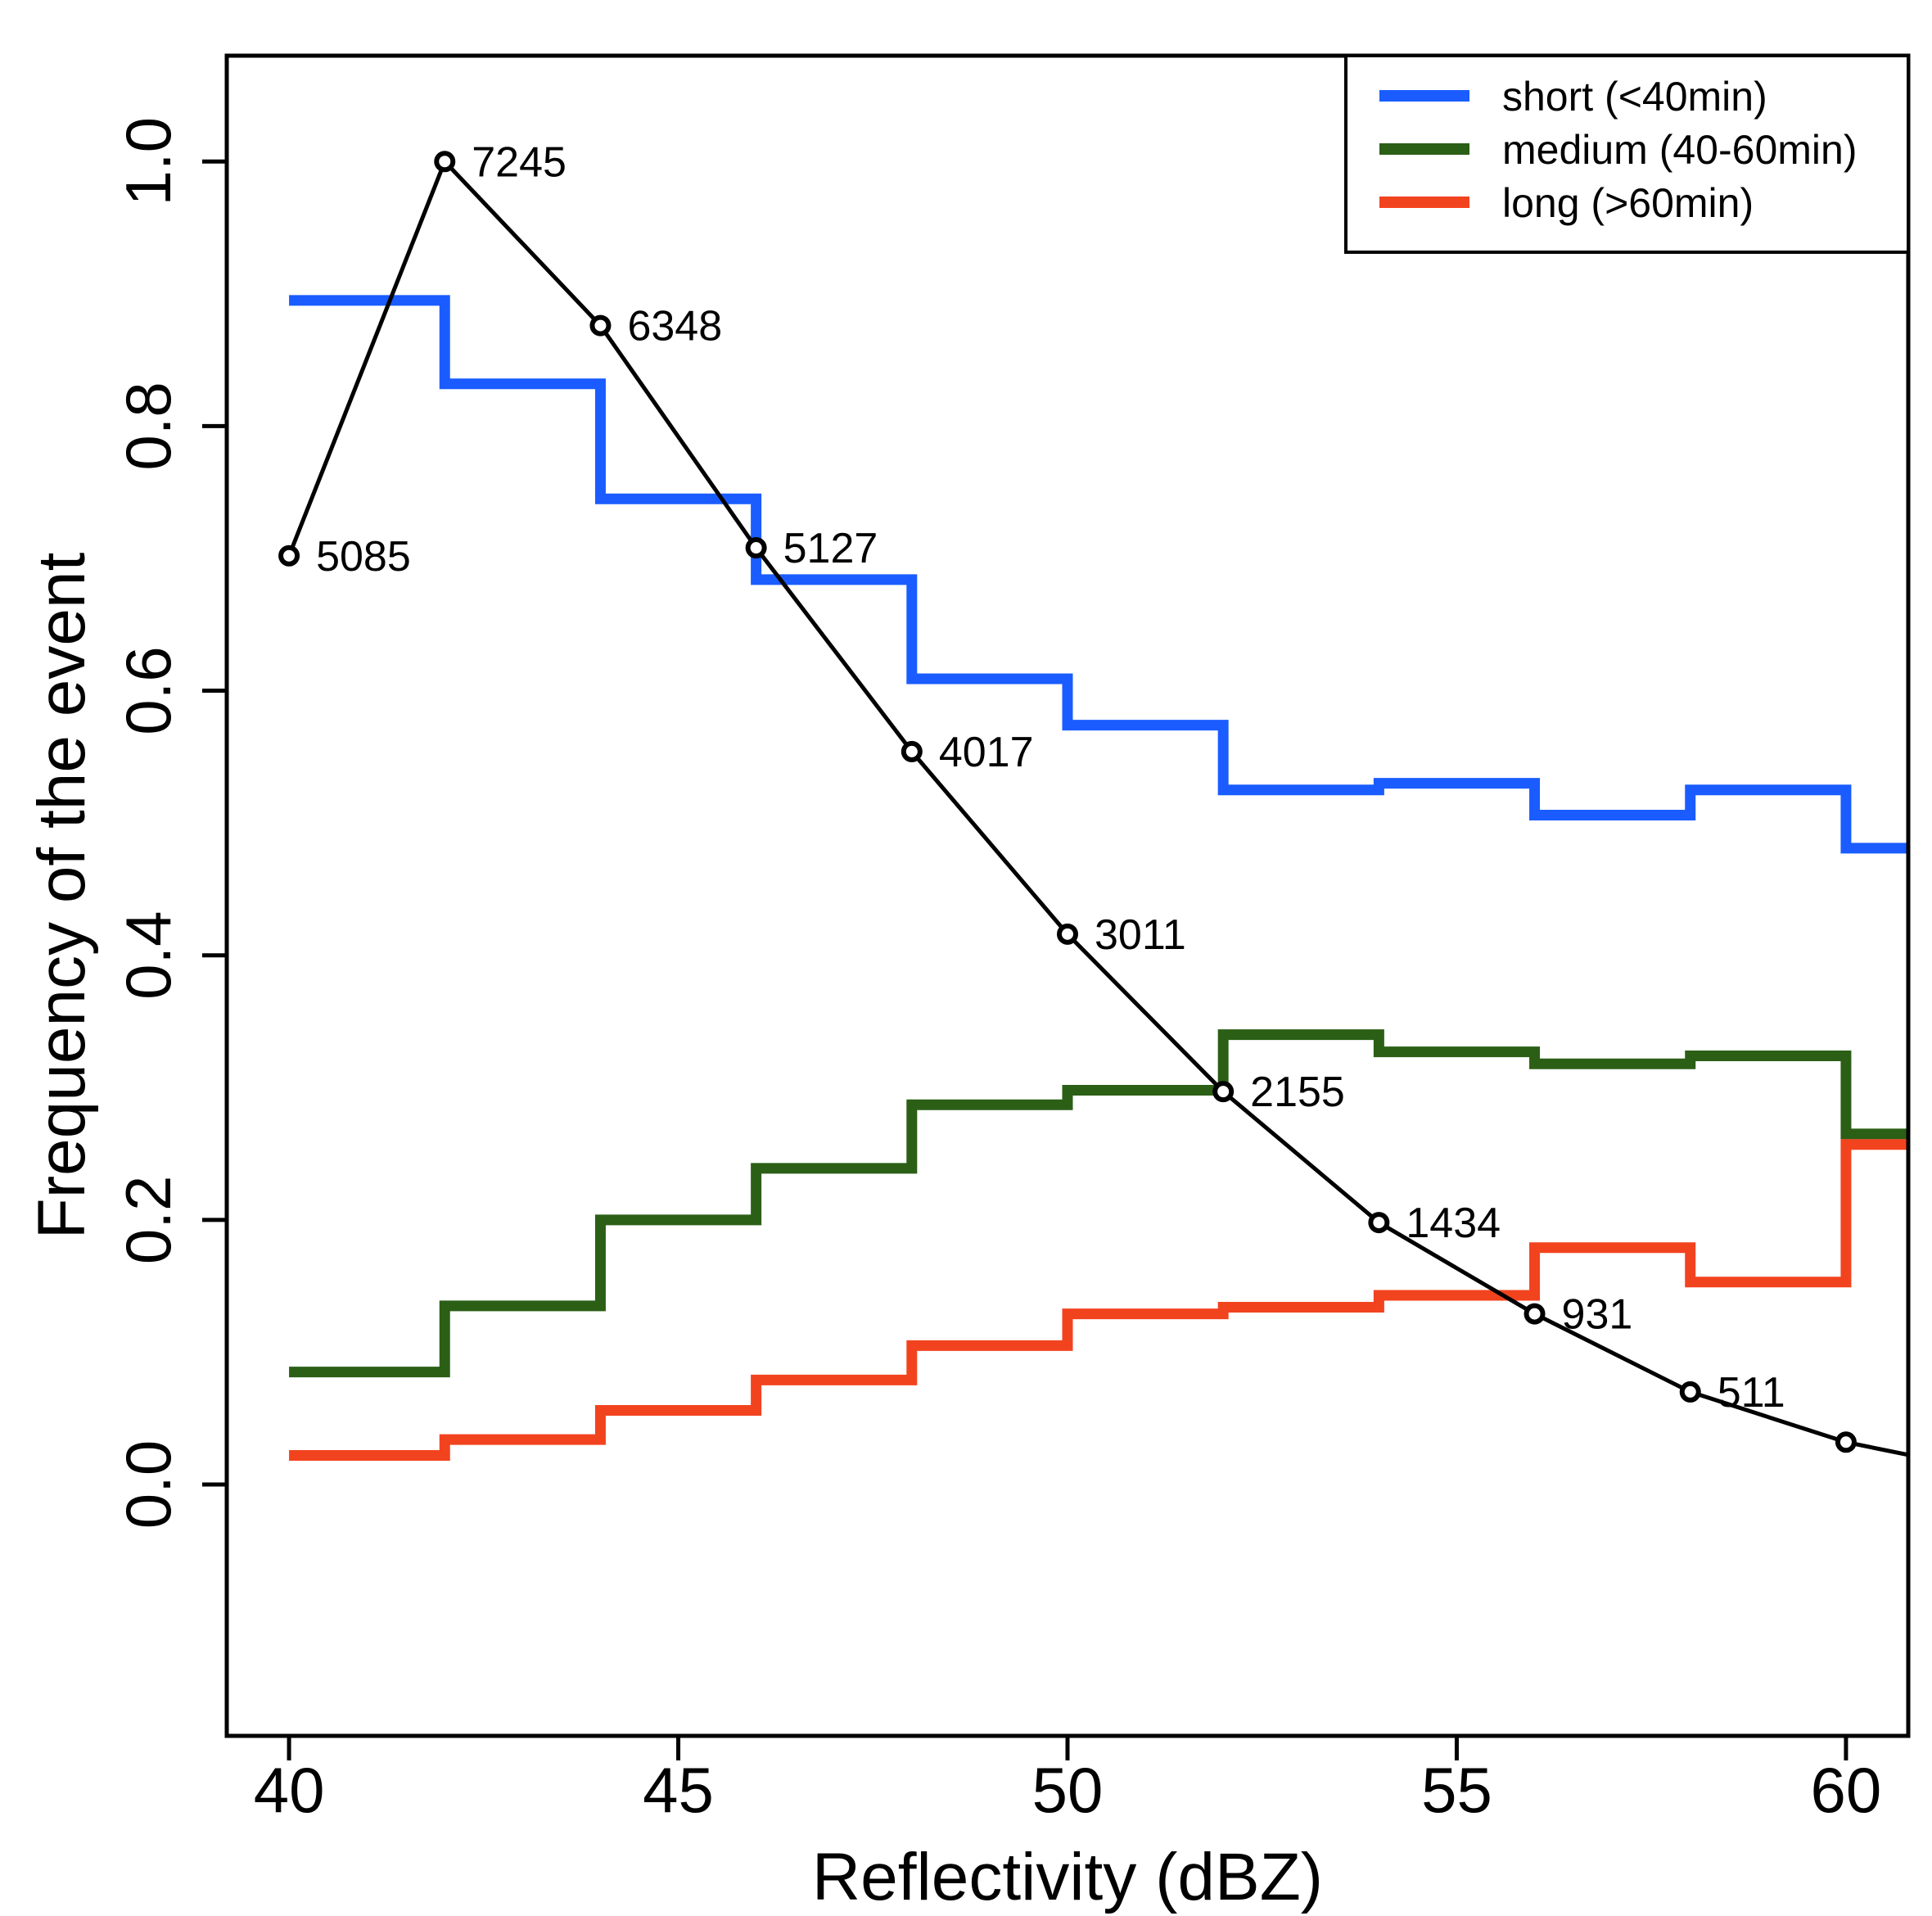 The width and height of the screenshot is (1932, 1916). Describe the element at coordinates (1628, 203) in the screenshot. I see `legend-label-3: long (>60min)` at that location.